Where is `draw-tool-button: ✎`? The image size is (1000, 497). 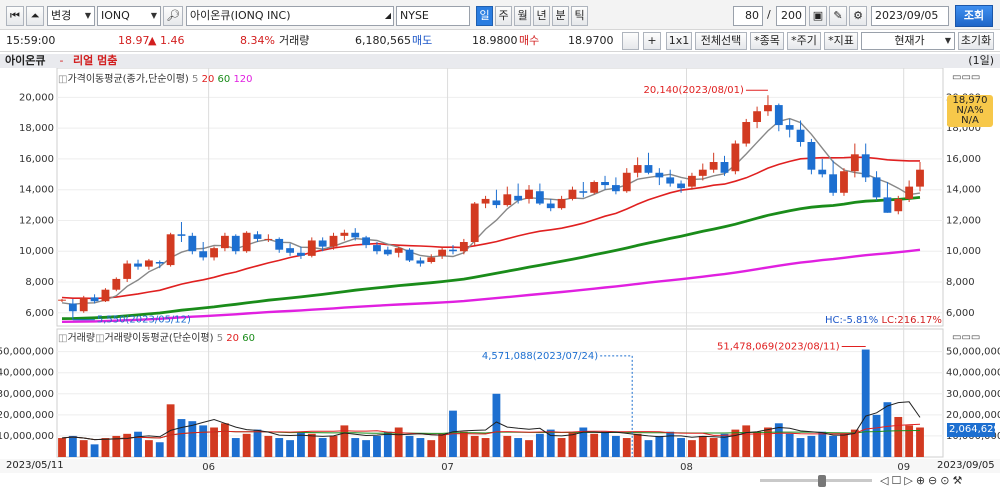 draw-tool-button: ✎ is located at coordinates (838, 16).